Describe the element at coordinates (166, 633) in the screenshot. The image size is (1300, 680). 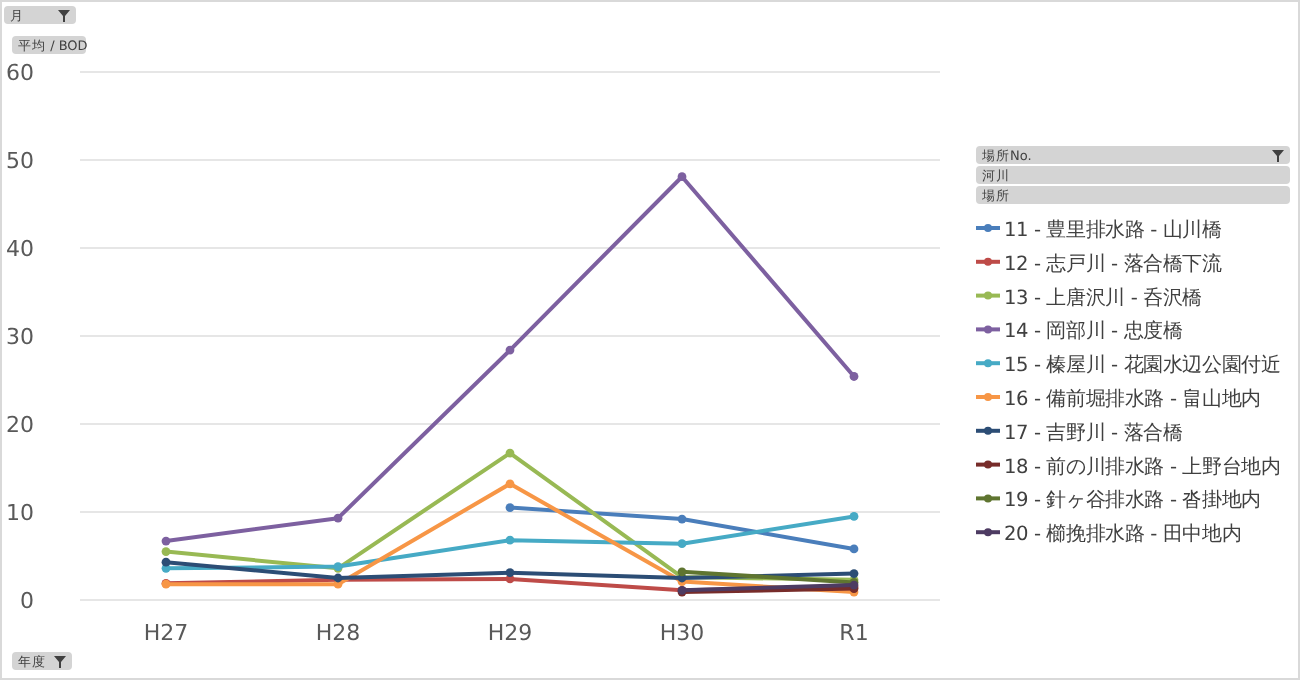
I see `x-tick-label: H27` at that location.